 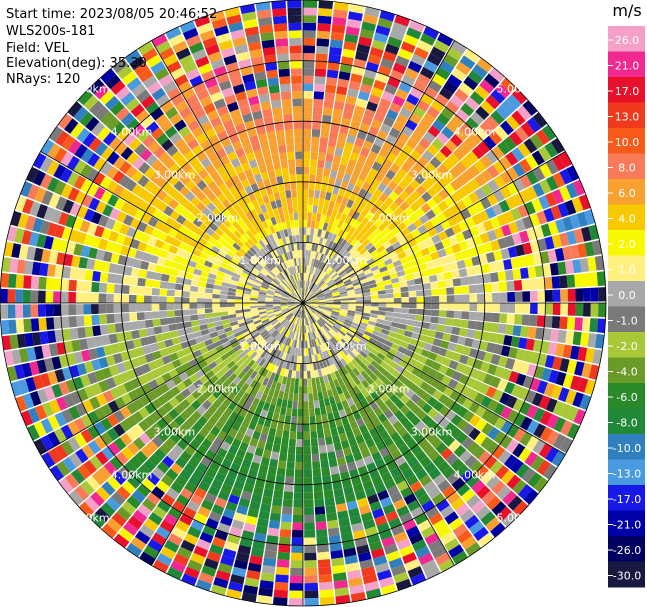 What do you see at coordinates (172, 378) in the screenshot?
I see `azimuth-spoke` at bounding box center [172, 378].